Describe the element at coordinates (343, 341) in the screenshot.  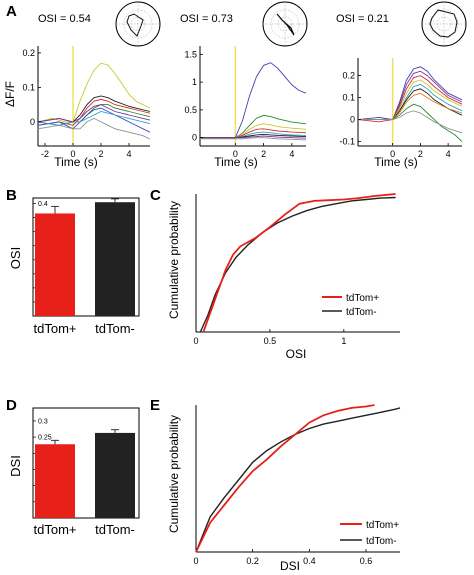
I see `x-tick-label: 1` at that location.